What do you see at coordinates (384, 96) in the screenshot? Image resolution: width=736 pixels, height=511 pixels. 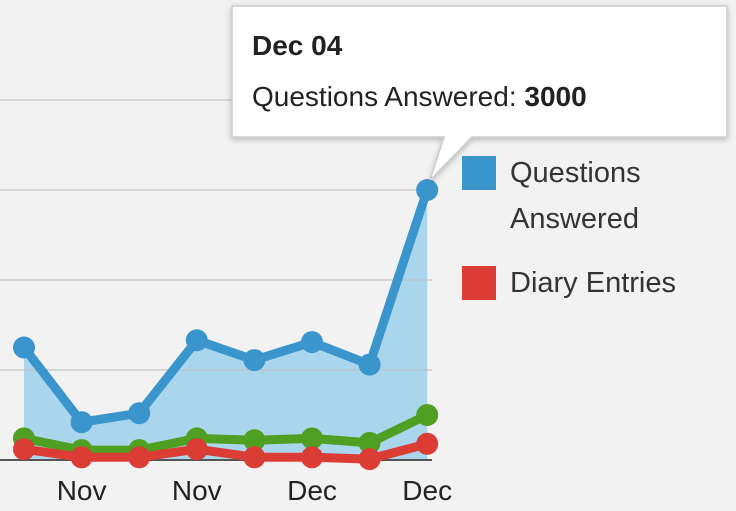 I see `tooltip-label: Questions Answered:` at bounding box center [384, 96].